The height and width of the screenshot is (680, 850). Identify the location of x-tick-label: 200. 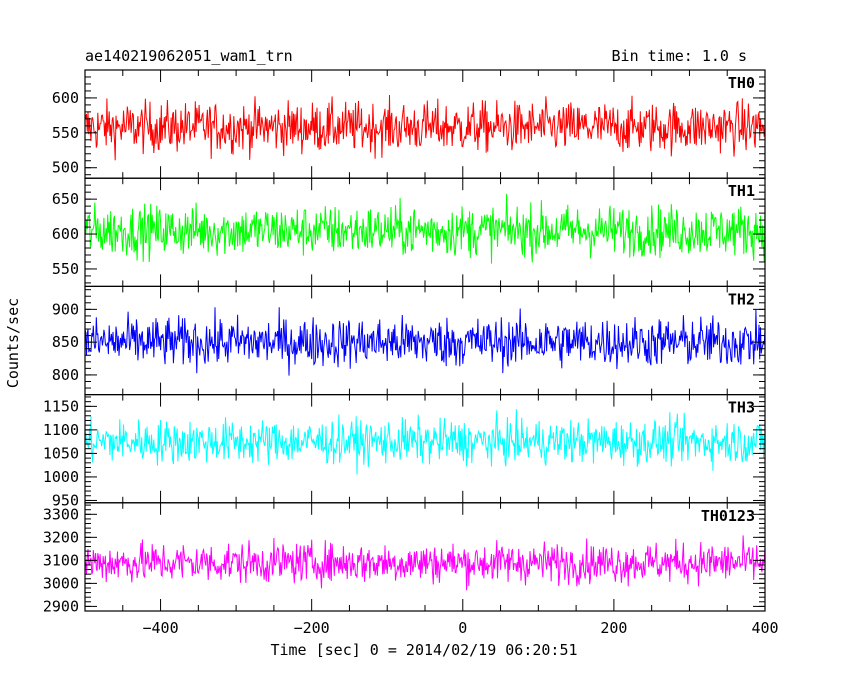
(613, 628).